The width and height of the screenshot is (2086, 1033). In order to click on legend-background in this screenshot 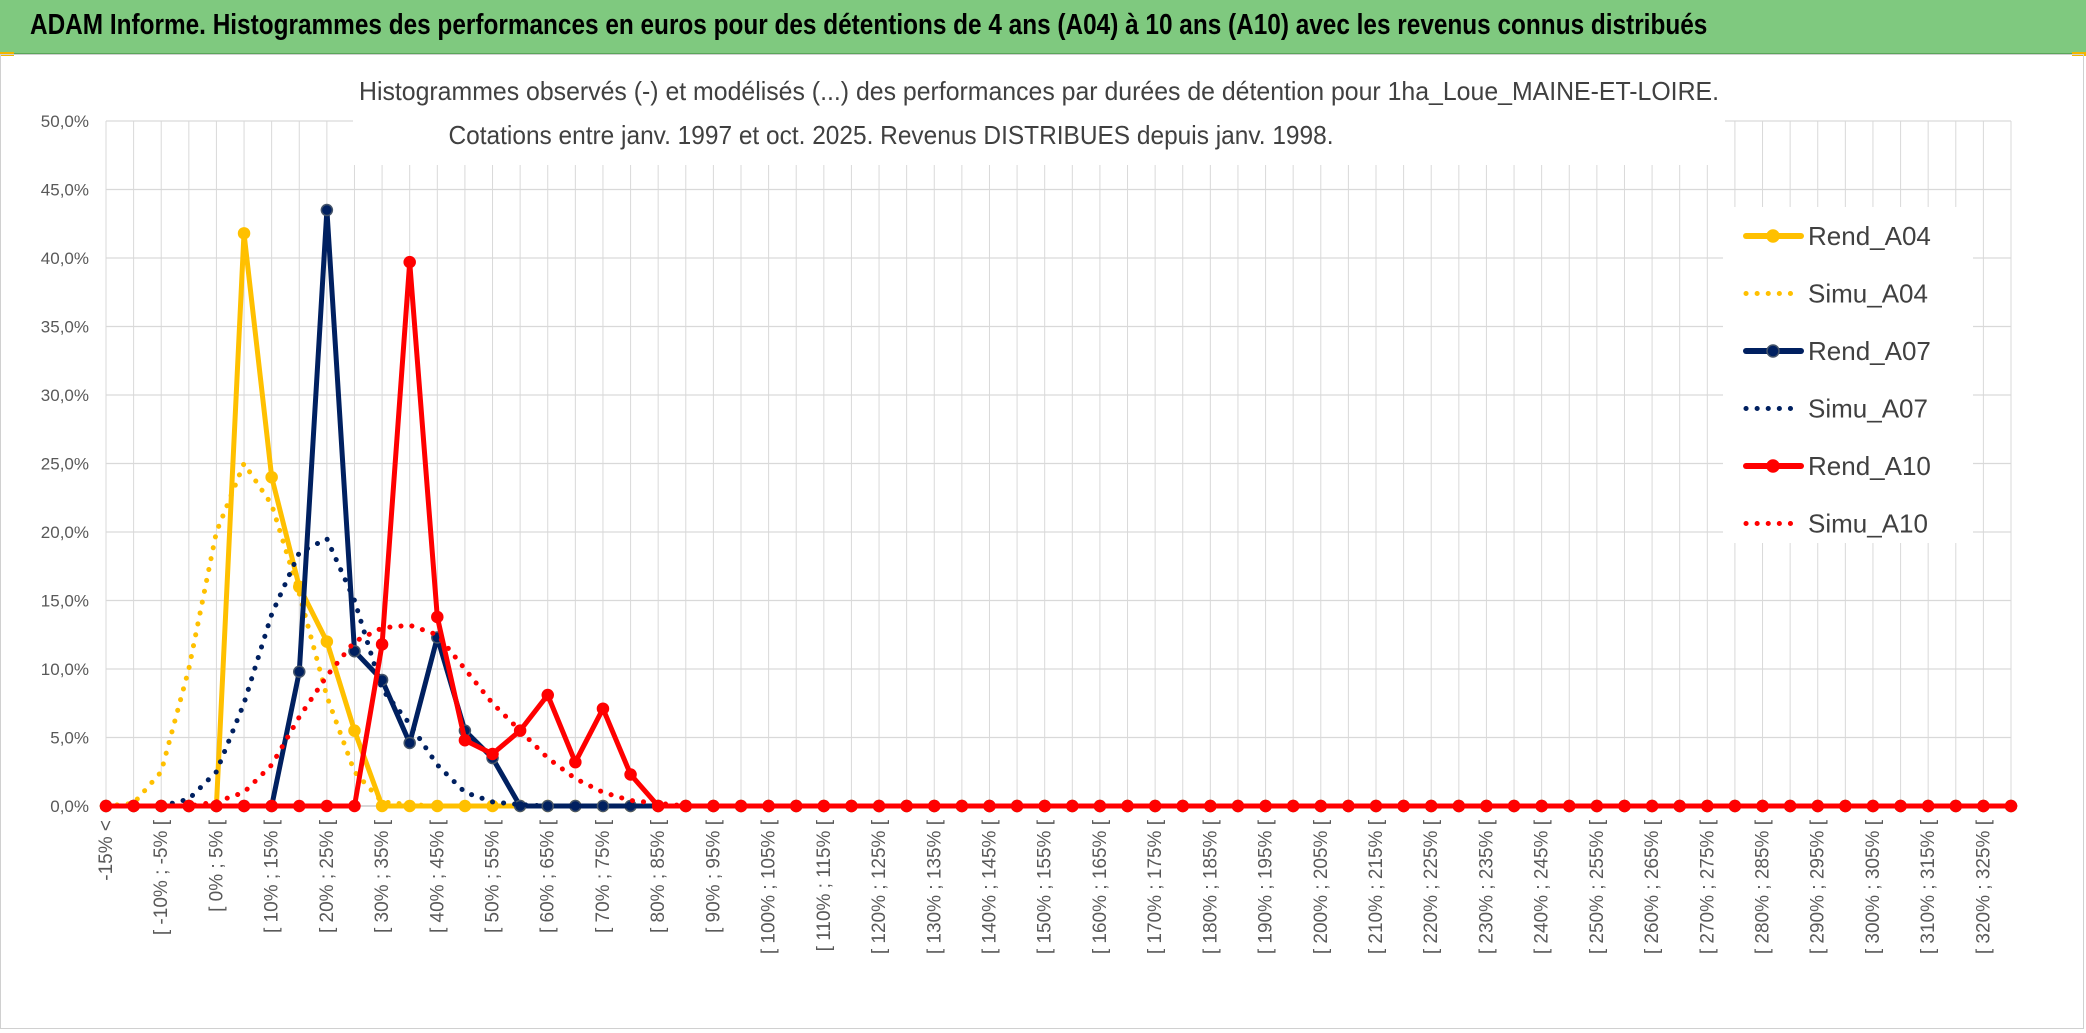, I will do `click(1848, 375)`.